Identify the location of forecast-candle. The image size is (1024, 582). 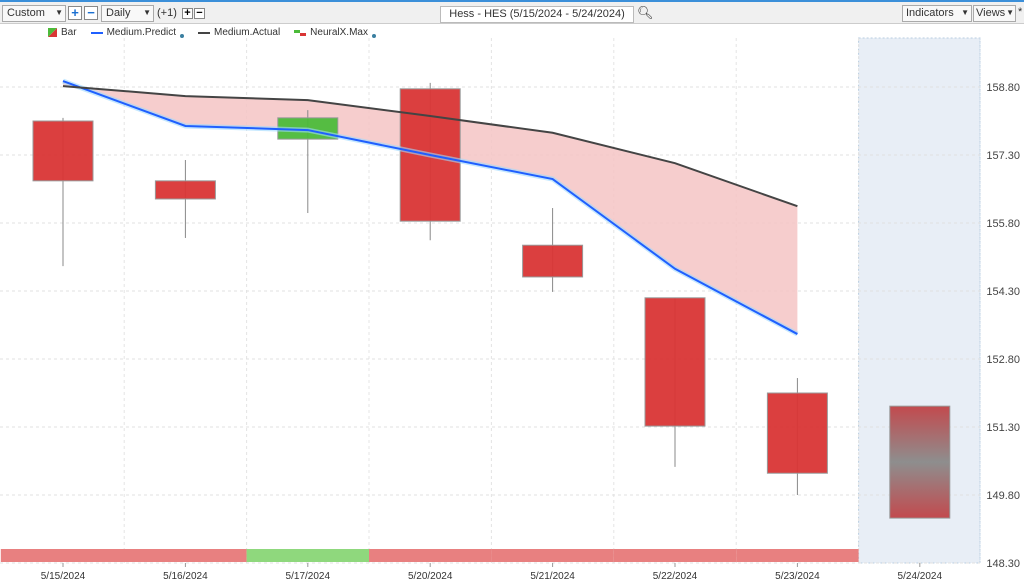
(920, 462).